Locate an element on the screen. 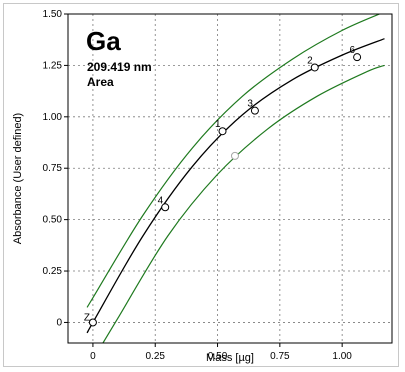  y-tick-label: 0.25 is located at coordinates (53, 271).